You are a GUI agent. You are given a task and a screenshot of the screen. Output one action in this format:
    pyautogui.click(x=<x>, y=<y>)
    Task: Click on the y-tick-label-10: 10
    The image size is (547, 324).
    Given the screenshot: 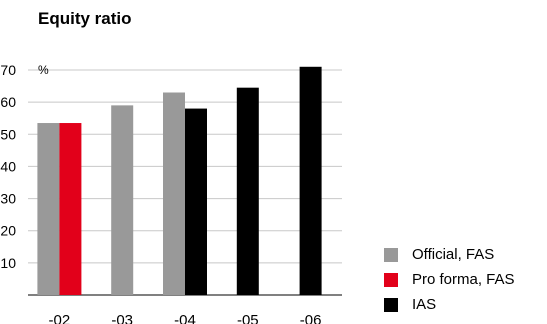 What is the action you would take?
    pyautogui.click(x=8, y=263)
    